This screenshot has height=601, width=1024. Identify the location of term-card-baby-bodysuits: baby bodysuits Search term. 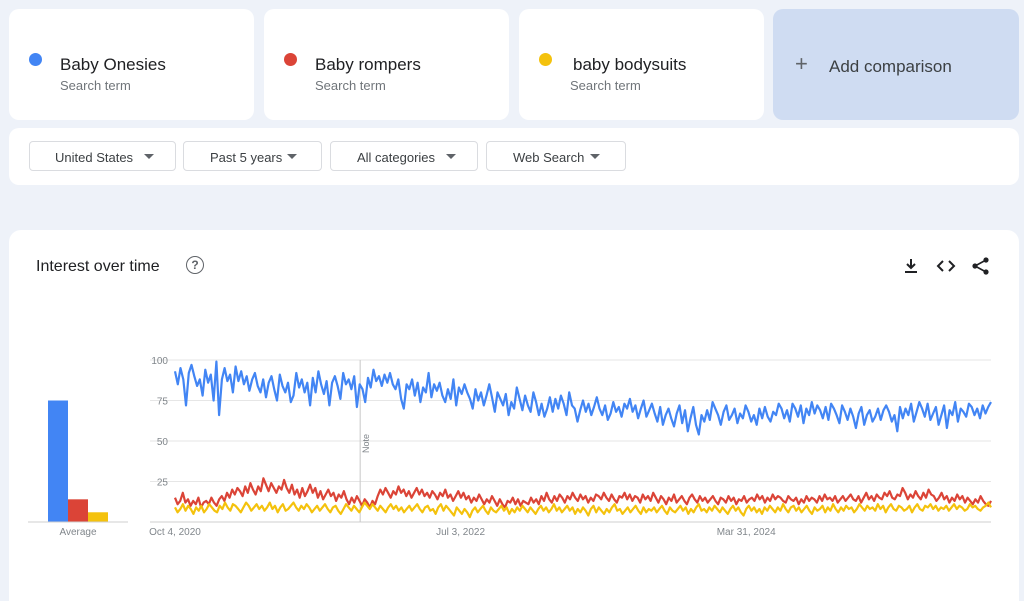
(641, 64).